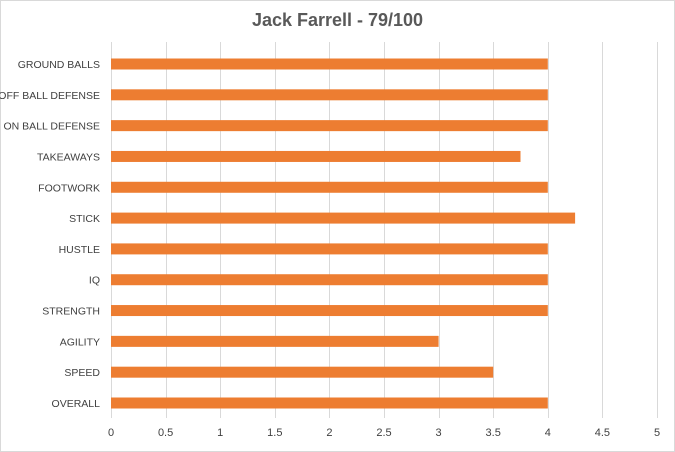 The height and width of the screenshot is (452, 675). I want to click on x-tick-label: 1, so click(220, 433).